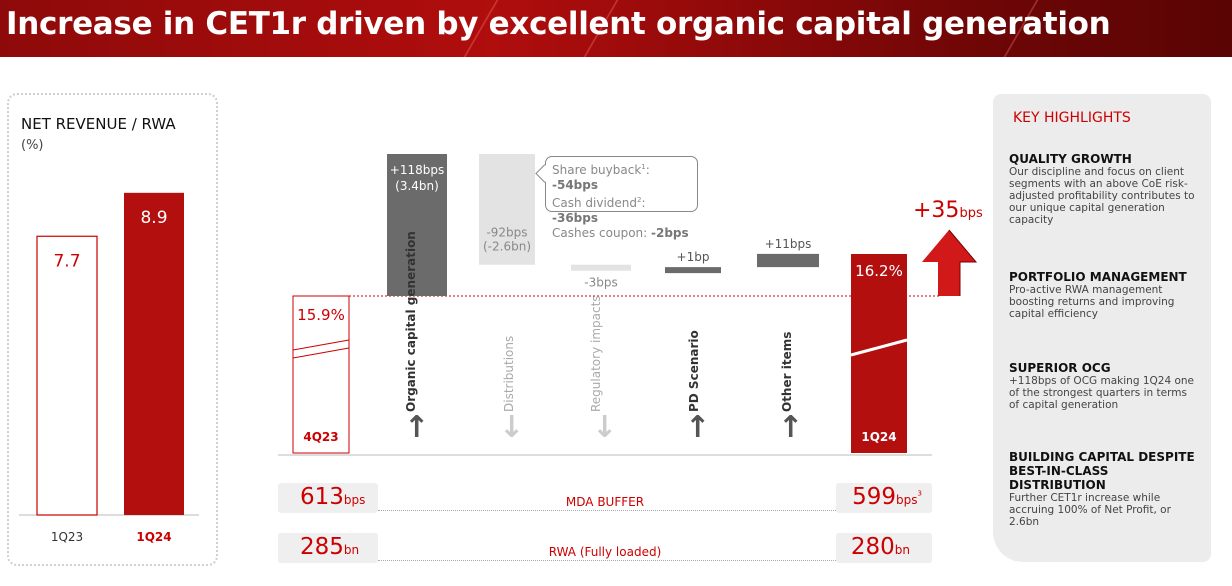 The height and width of the screenshot is (586, 1232). I want to click on data-label: 8.9, so click(153, 218).